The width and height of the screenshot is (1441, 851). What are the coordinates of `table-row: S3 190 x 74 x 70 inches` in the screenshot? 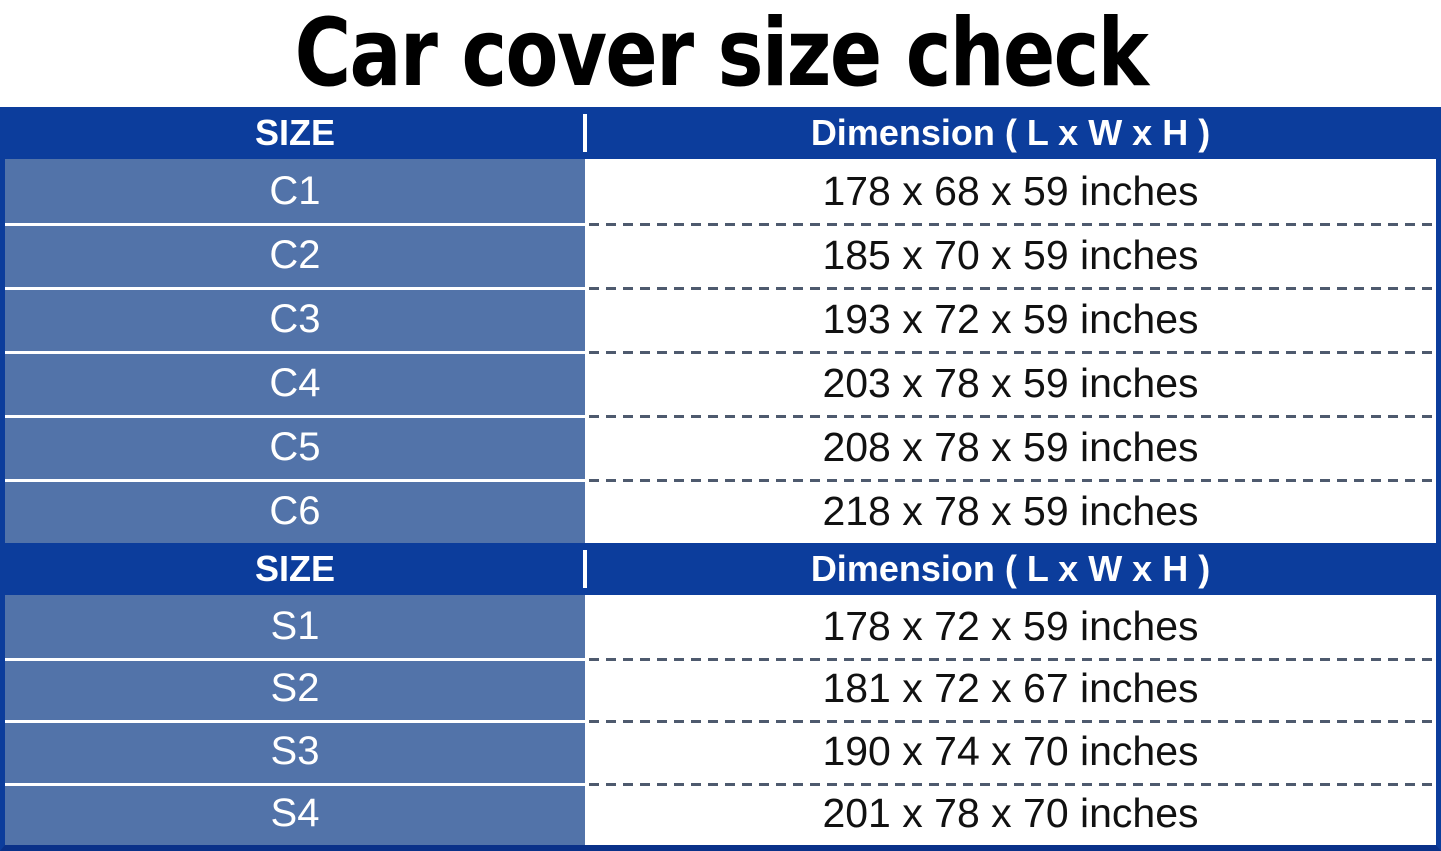 It's located at (720, 751).